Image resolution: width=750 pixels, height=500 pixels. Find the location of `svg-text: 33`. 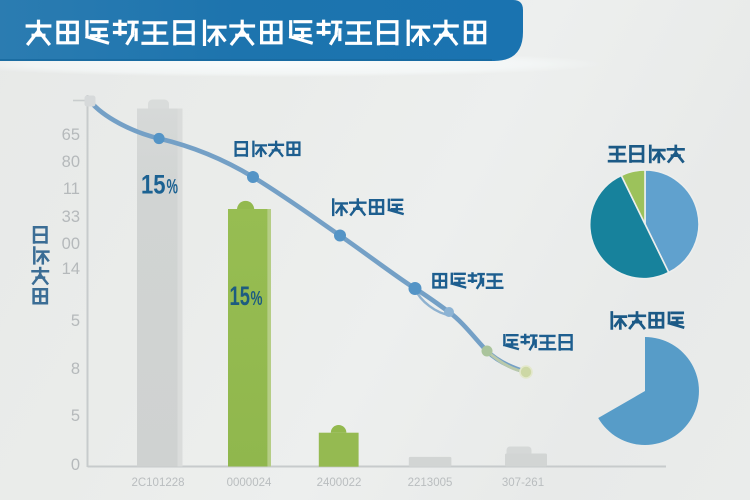

svg-text: 33 is located at coordinates (71, 217).